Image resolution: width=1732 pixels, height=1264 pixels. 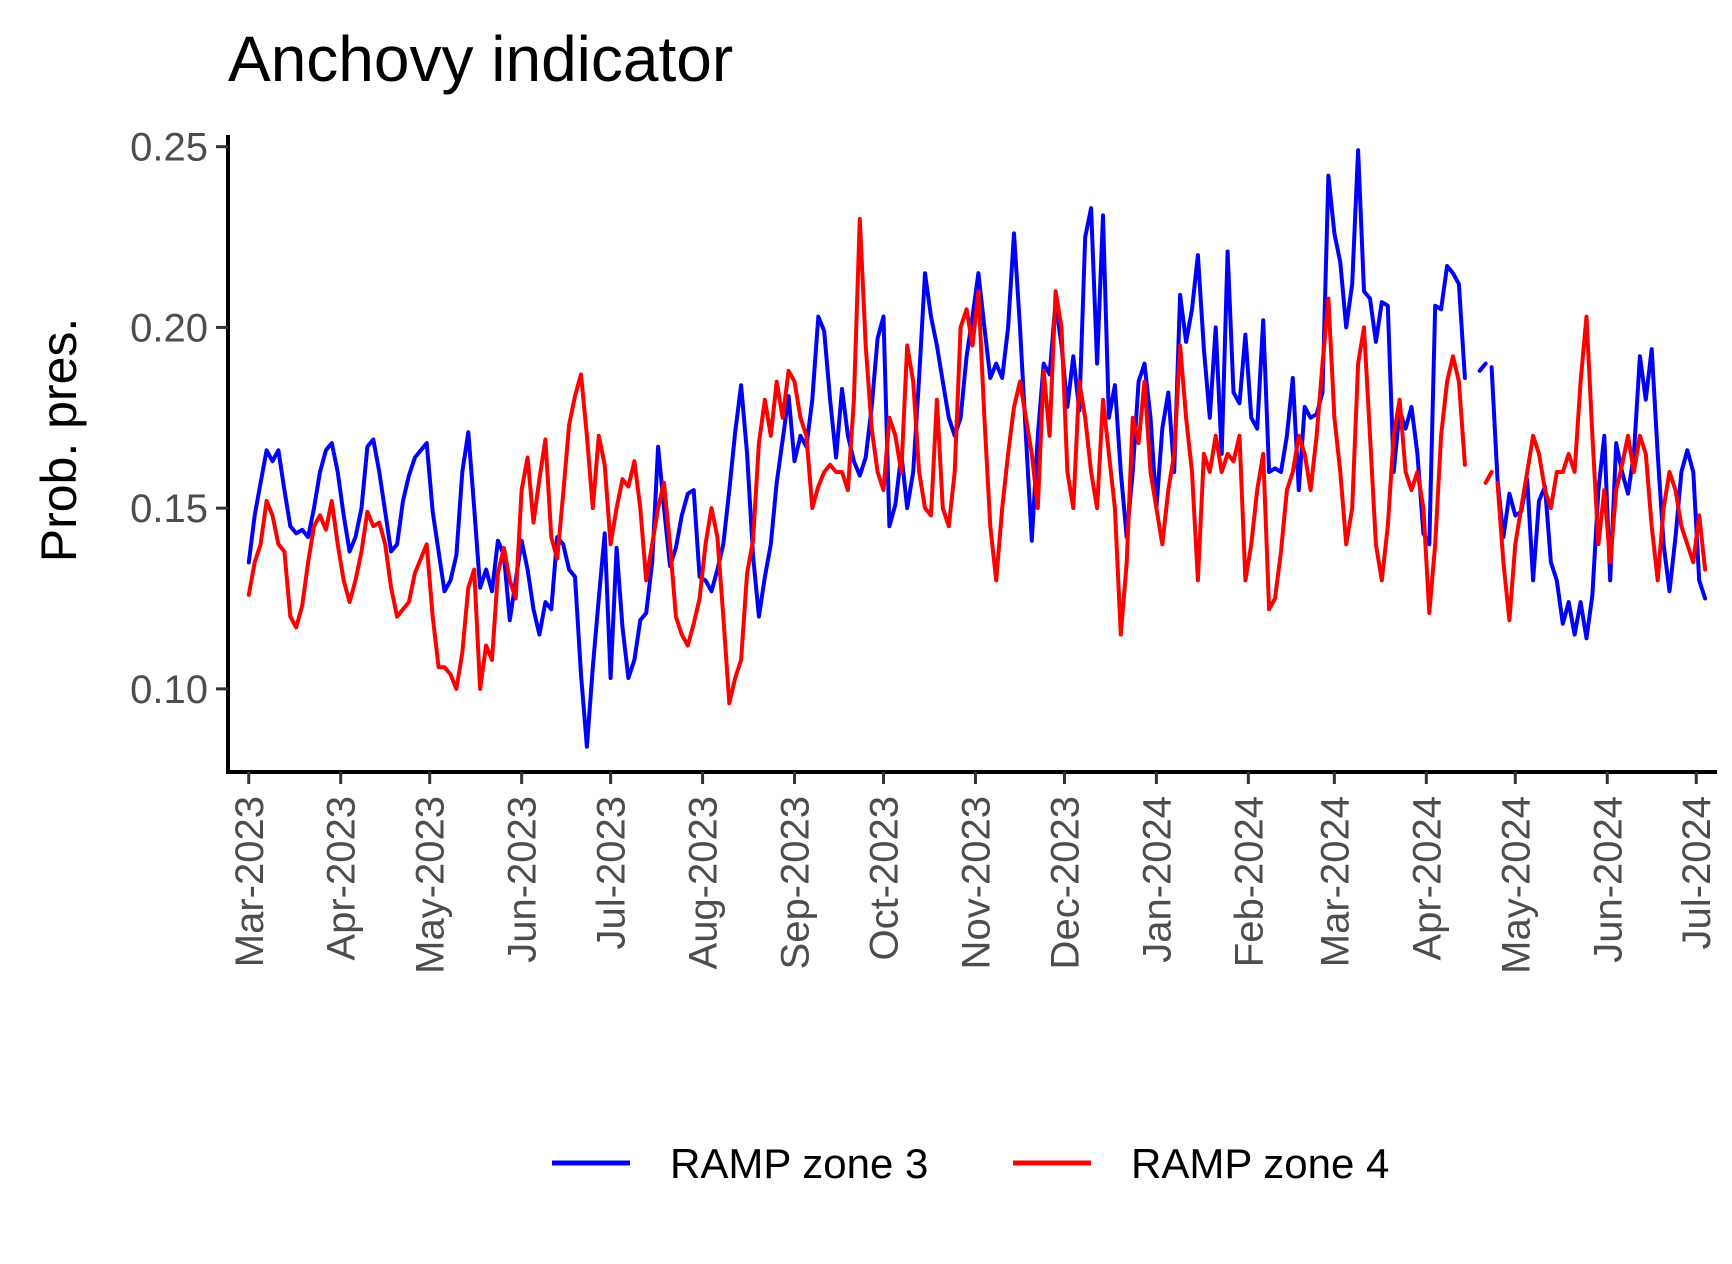 What do you see at coordinates (169, 690) in the screenshot?
I see `y-tick-label: 0.10` at bounding box center [169, 690].